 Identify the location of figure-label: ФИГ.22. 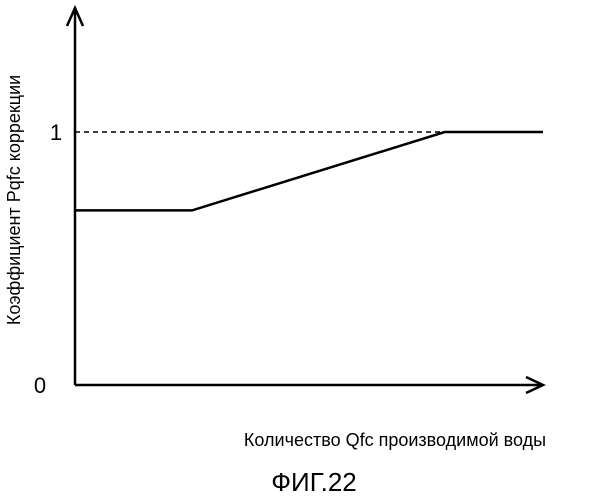
(314, 482).